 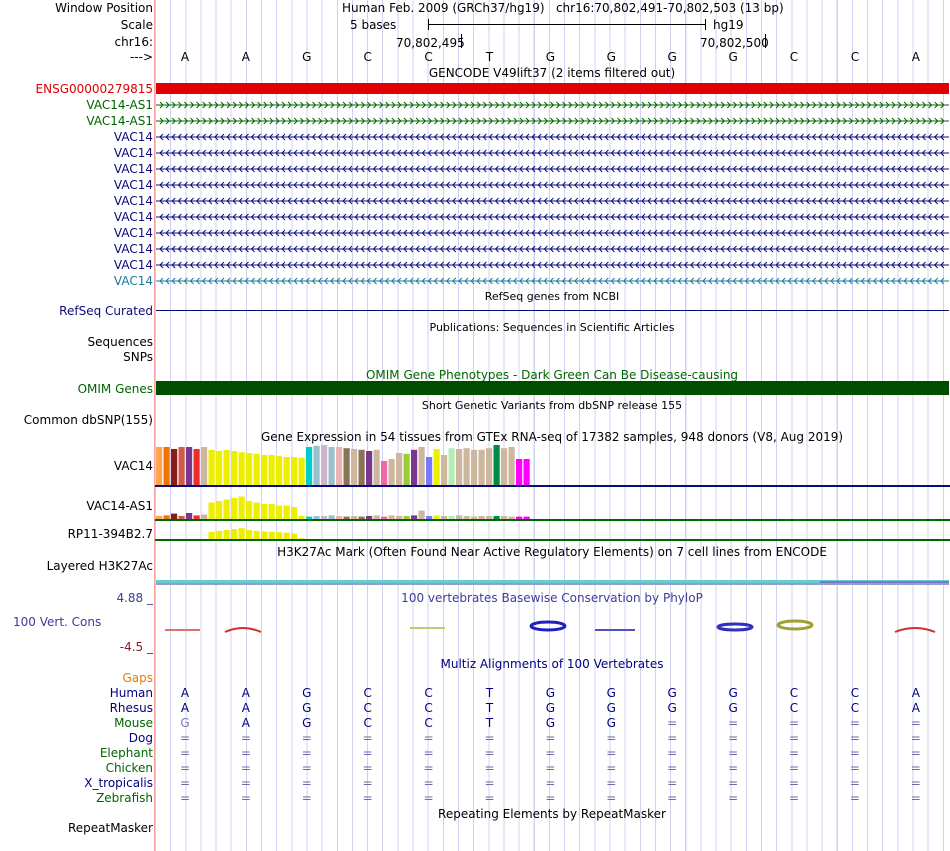 I want to click on conservation-max-label: 4.88 _, so click(x=134, y=598).